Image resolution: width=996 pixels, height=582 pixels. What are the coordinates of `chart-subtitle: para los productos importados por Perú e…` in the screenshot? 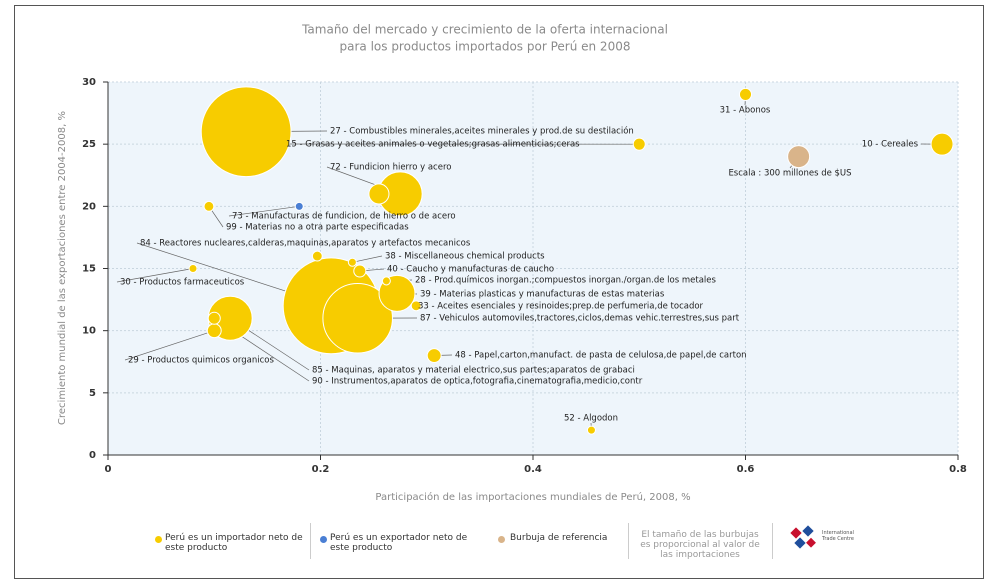 It's located at (485, 47).